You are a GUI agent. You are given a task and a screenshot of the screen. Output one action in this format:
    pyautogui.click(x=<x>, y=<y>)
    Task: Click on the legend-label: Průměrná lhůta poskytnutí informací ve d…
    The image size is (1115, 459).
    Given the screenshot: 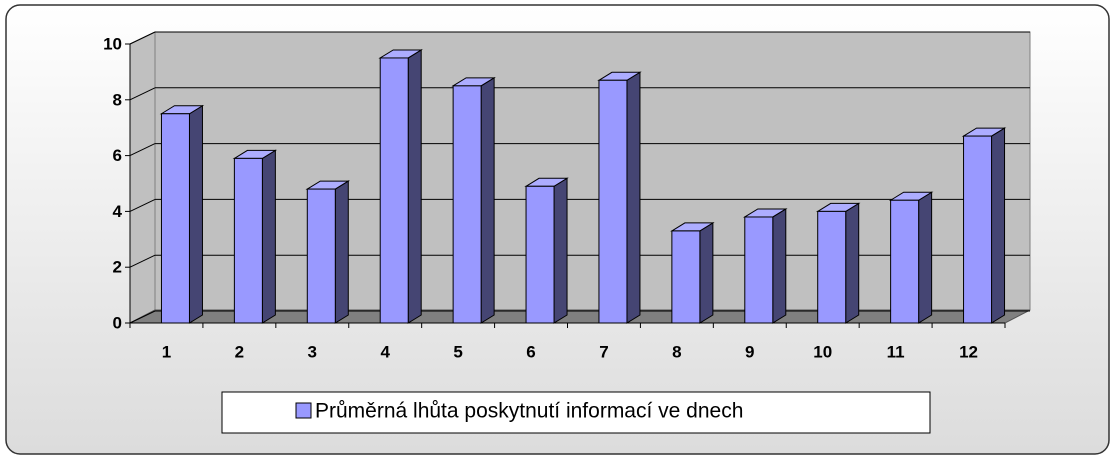 What is the action you would take?
    pyautogui.click(x=529, y=411)
    